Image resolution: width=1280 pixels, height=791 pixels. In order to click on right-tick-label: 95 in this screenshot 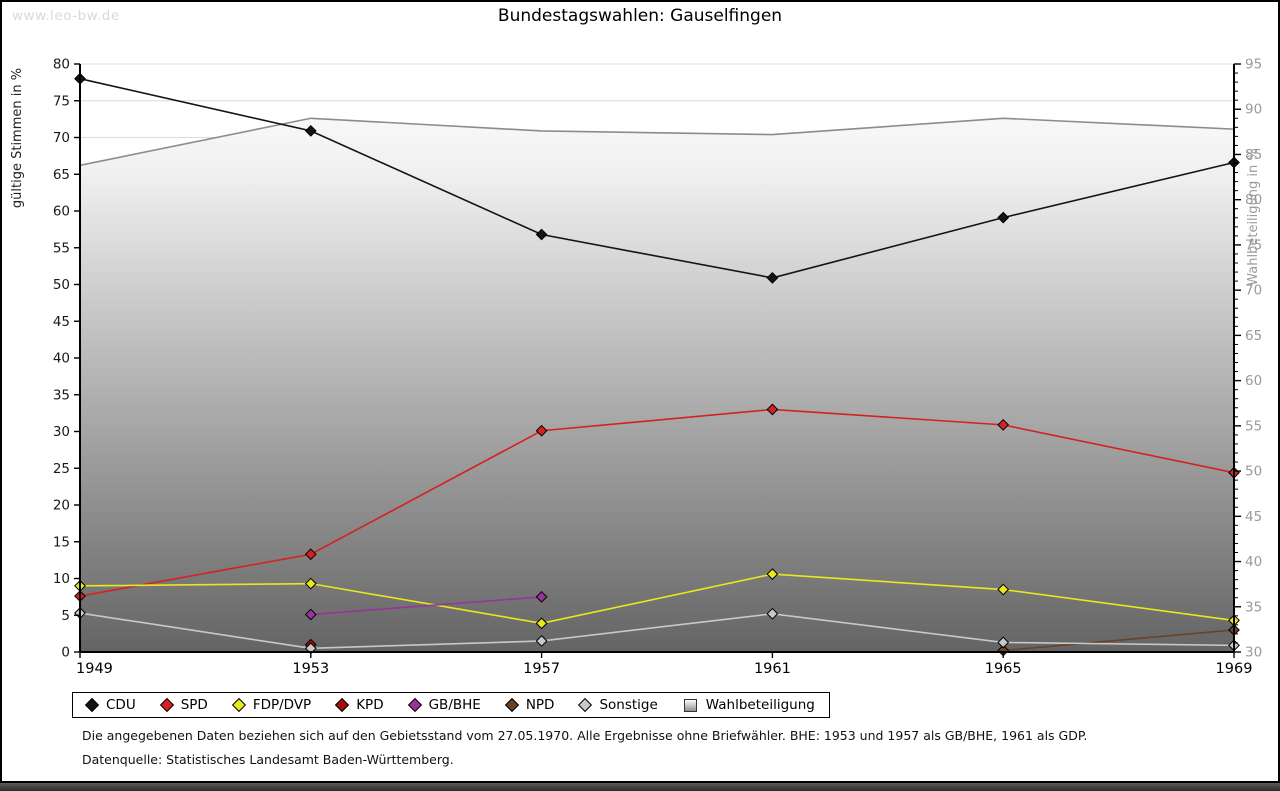, I will do `click(1253, 65)`.